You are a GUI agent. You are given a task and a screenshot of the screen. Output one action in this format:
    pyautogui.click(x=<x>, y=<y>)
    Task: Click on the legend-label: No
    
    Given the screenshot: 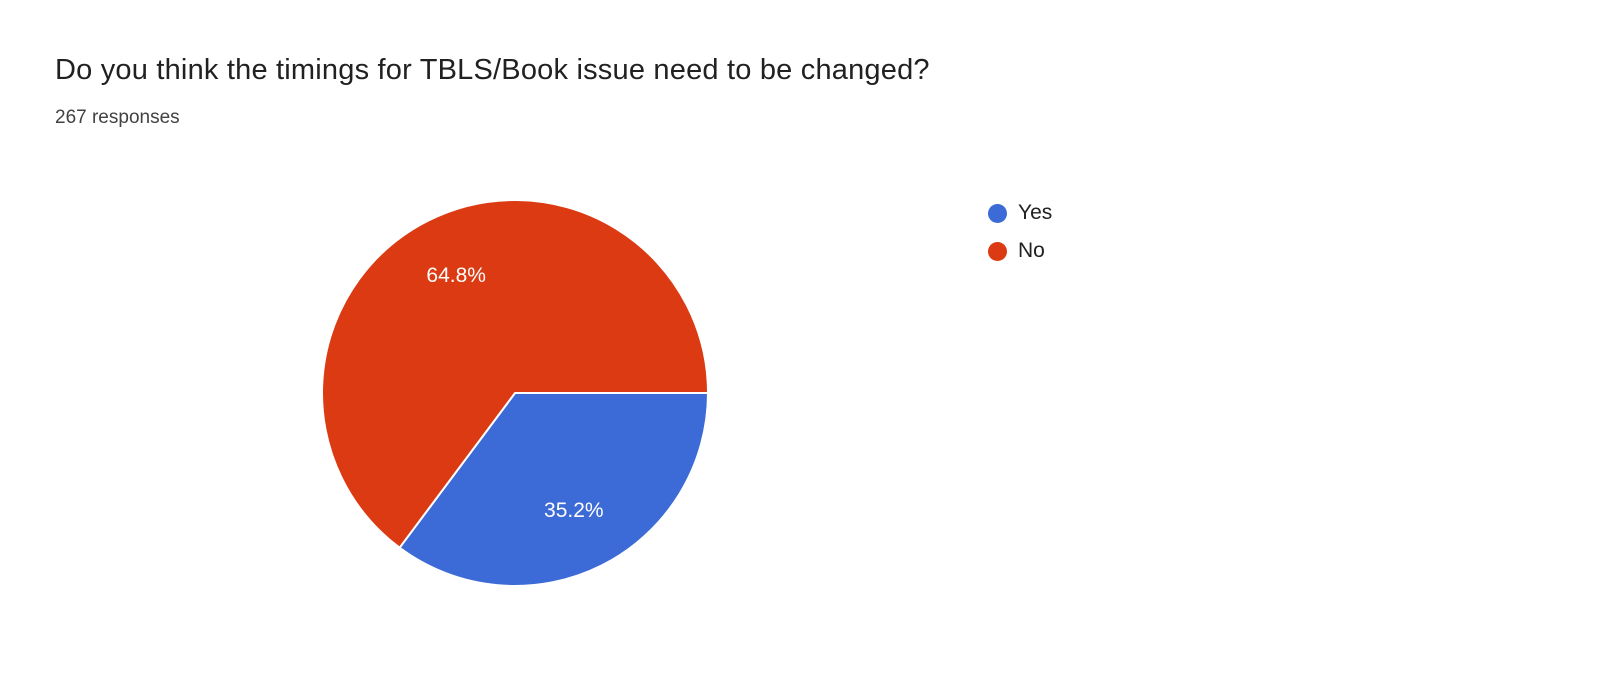 What is the action you would take?
    pyautogui.click(x=1031, y=250)
    